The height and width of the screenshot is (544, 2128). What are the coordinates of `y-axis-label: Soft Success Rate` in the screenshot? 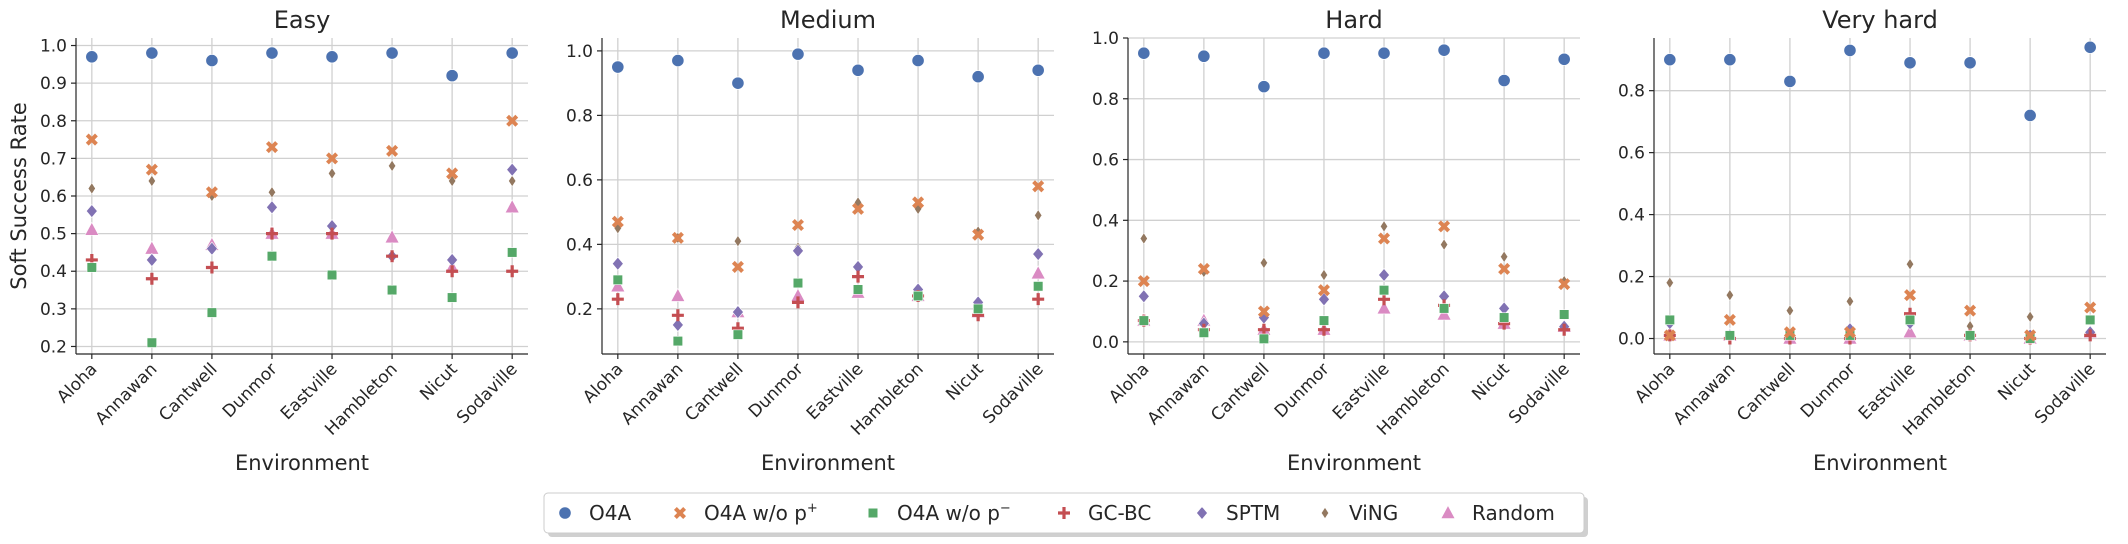 It's located at (19, 195).